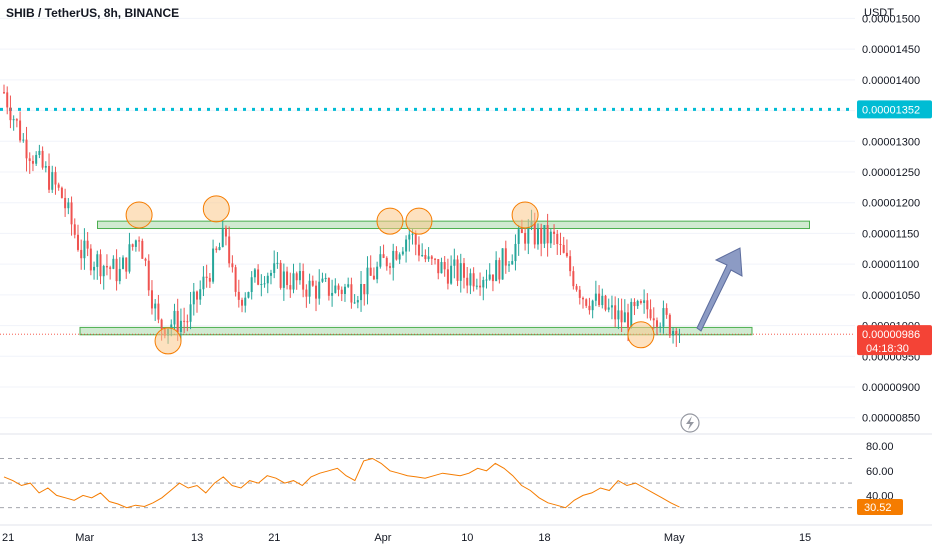 Image resolution: width=932 pixels, height=550 pixels. I want to click on time-tick-label: 15, so click(805, 538).